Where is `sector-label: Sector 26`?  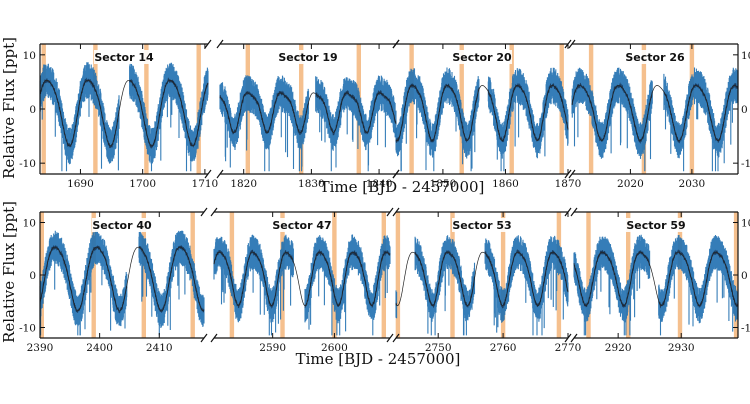
sector-label: Sector 26 is located at coordinates (655, 57).